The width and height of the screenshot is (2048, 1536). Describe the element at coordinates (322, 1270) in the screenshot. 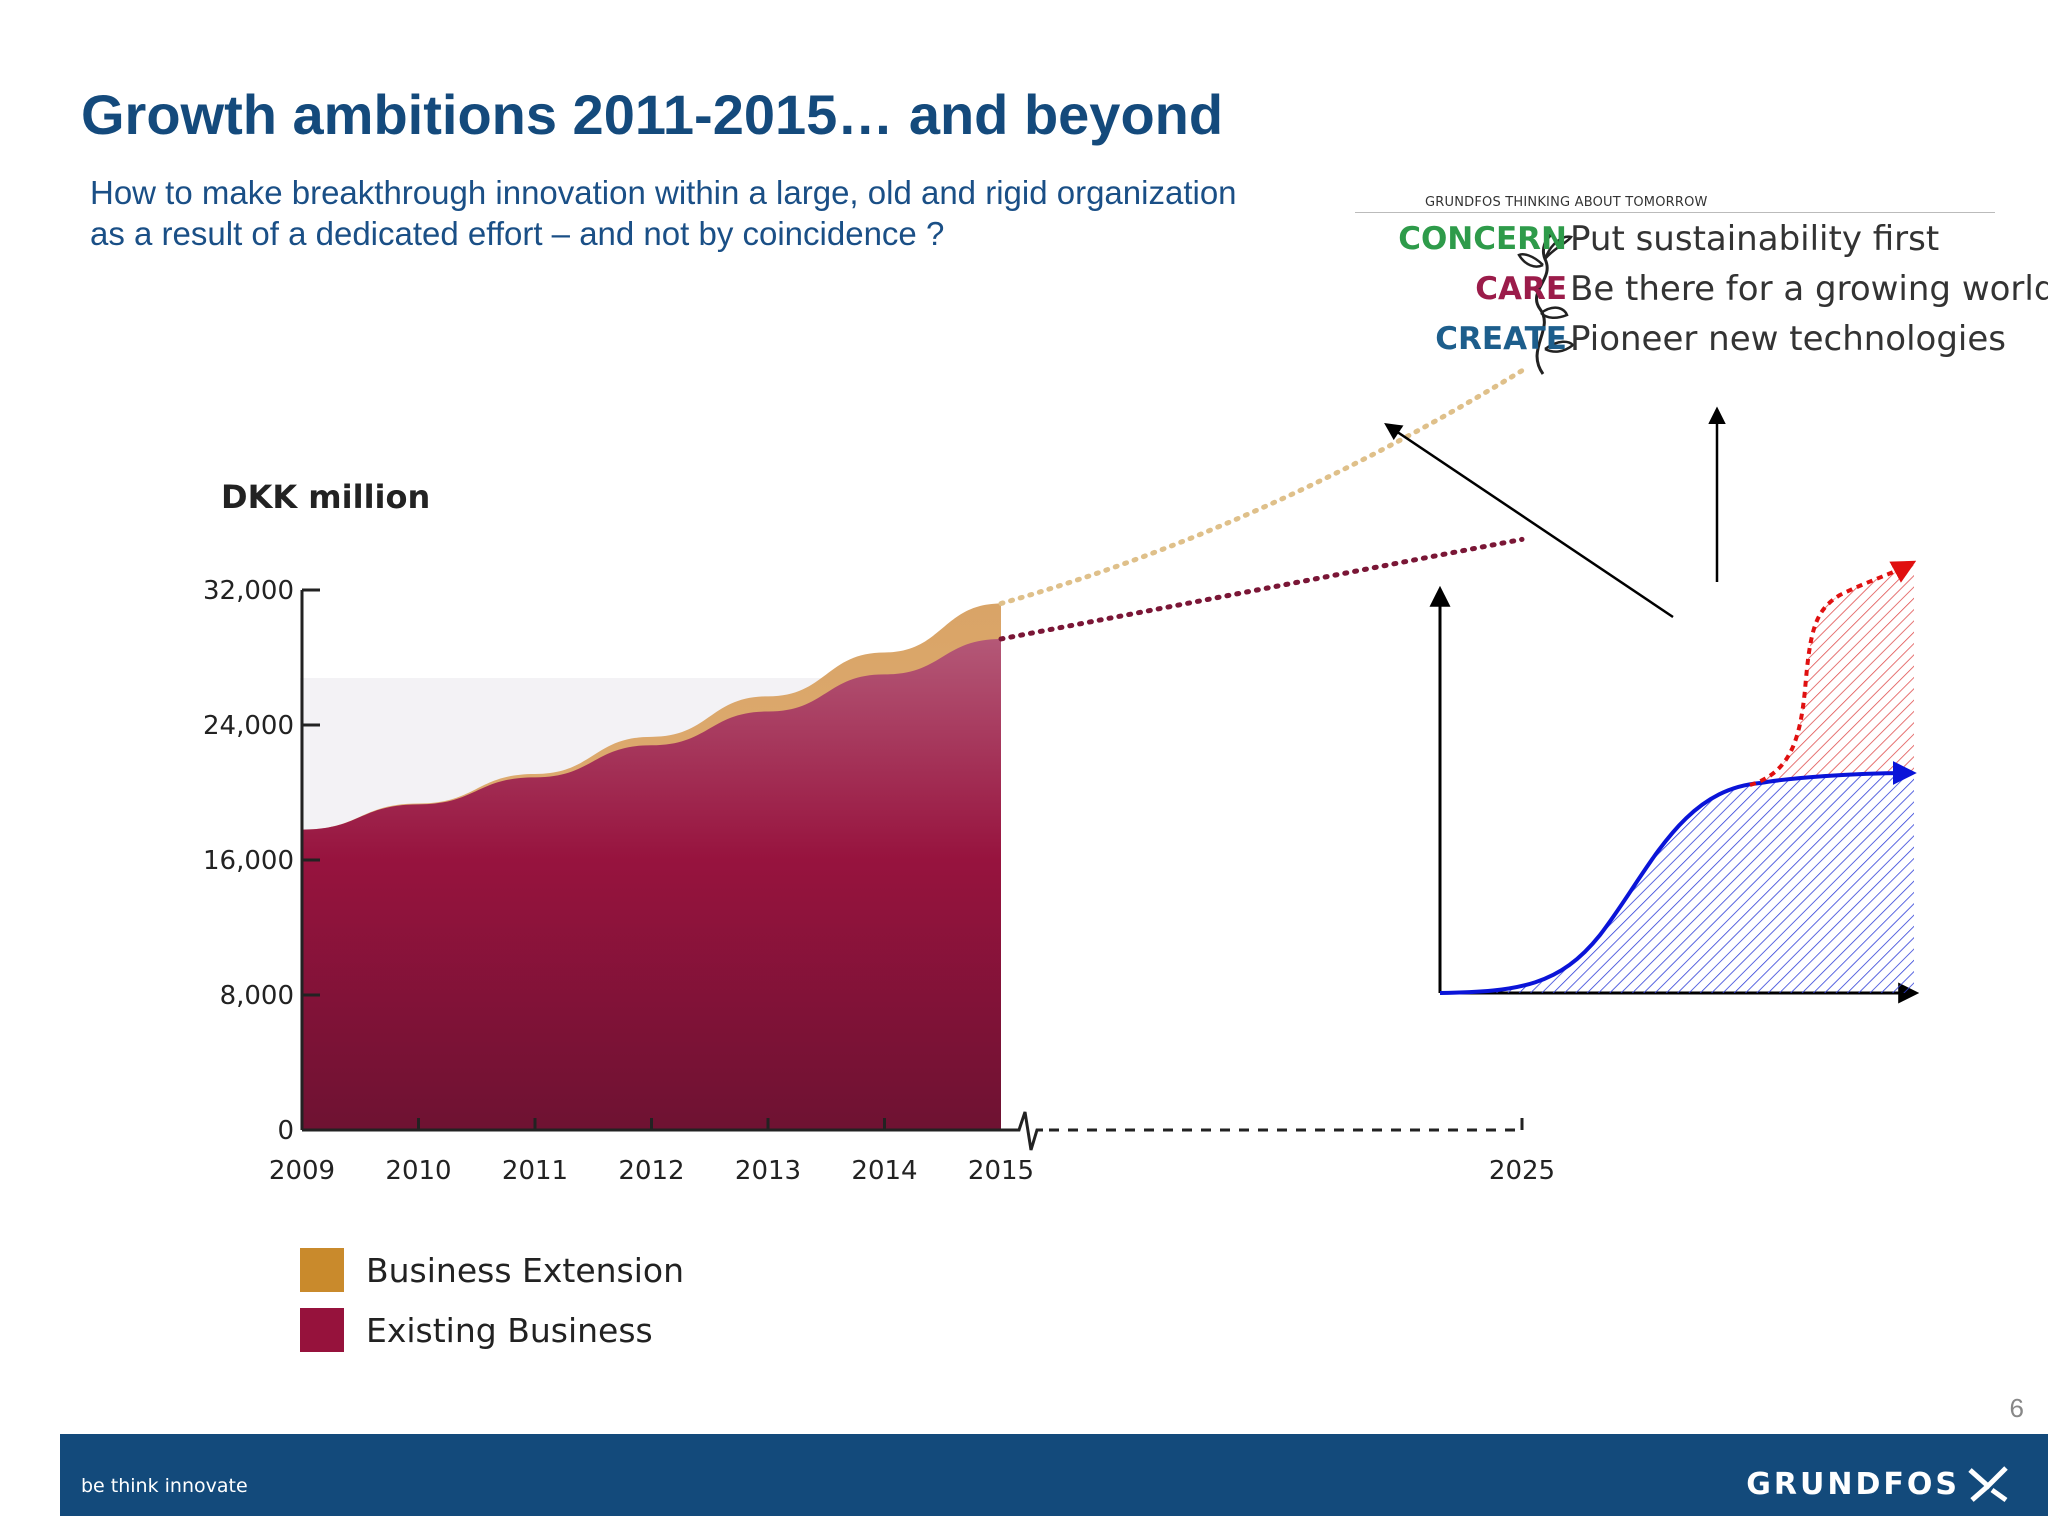

I see `legend-swatch-business-extension` at that location.